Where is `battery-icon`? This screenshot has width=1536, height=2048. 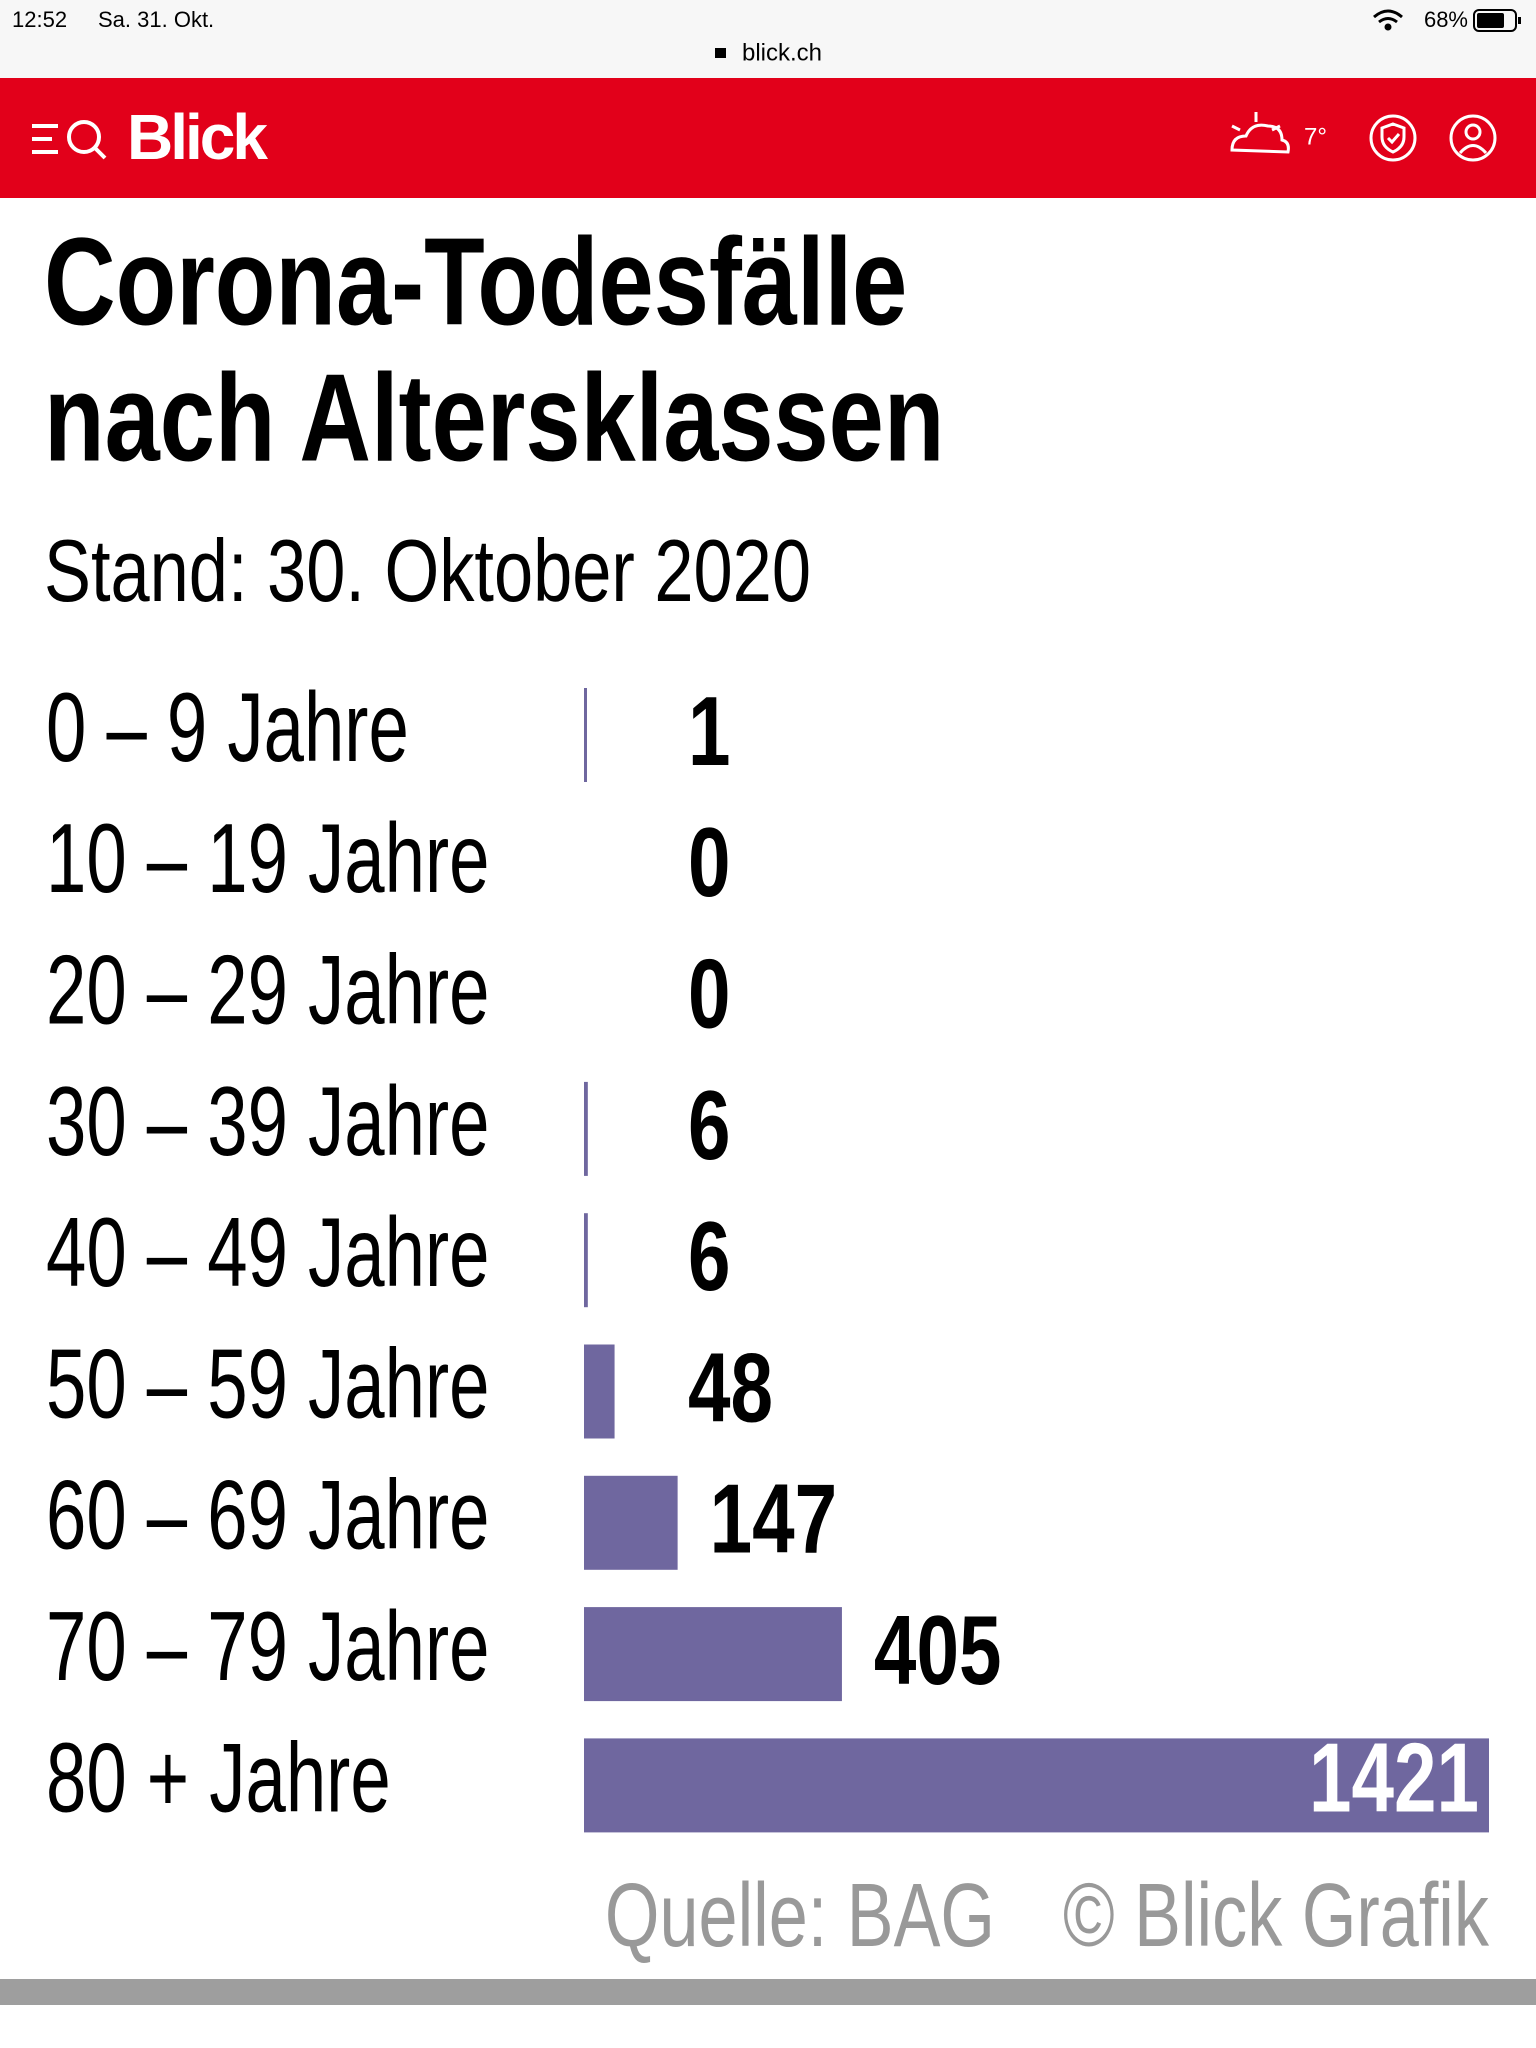 battery-icon is located at coordinates (1497, 20).